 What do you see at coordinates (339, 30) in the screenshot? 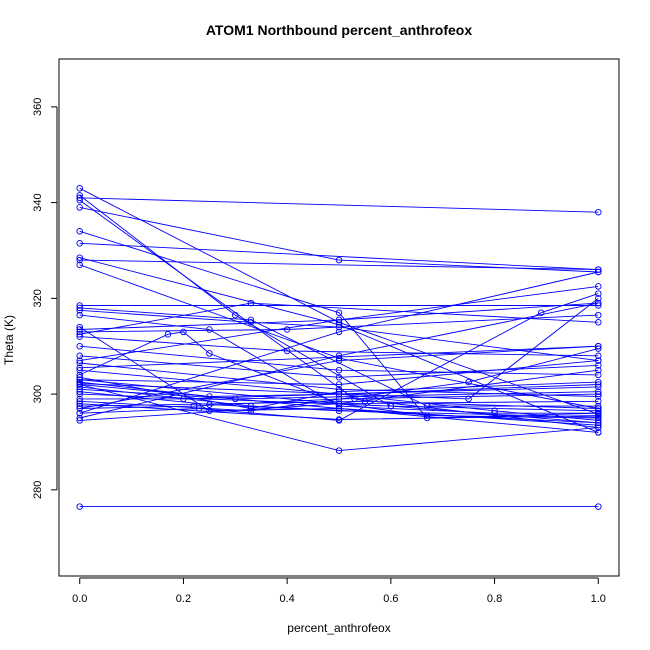
I see `chart-title: ATOM1 Northbound percent_anthrofeox` at bounding box center [339, 30].